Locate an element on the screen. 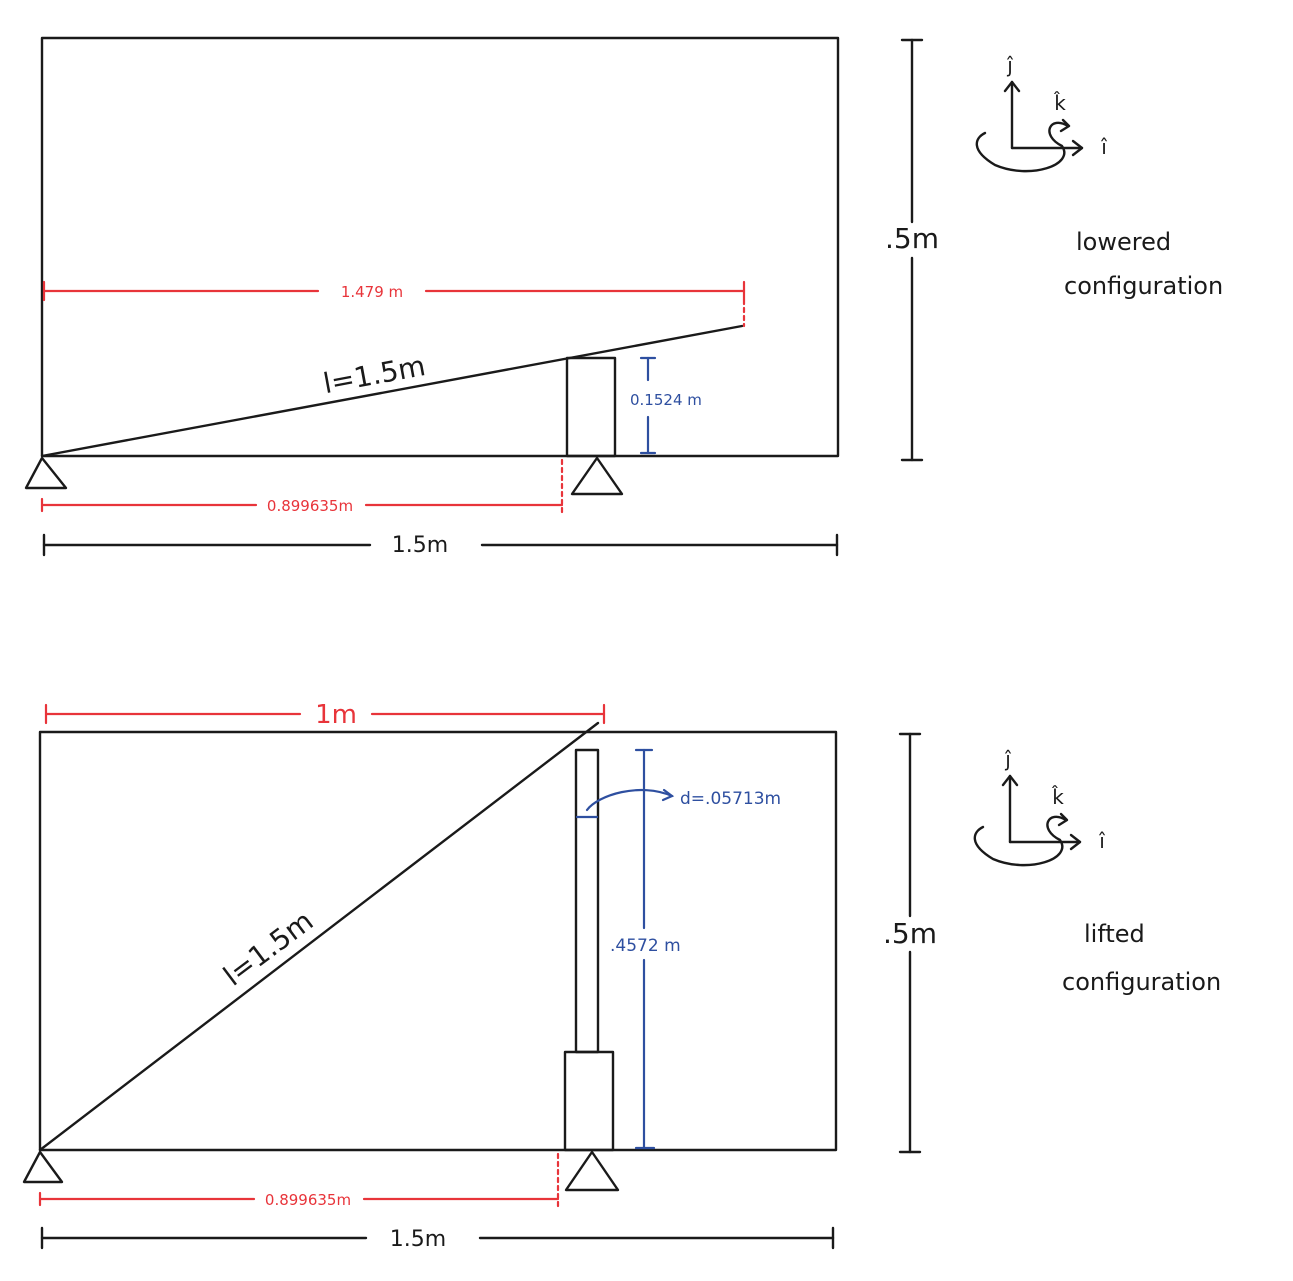 This screenshot has height=1281, width=1293. lifted-diameter-label: d=.05713m is located at coordinates (730, 799).